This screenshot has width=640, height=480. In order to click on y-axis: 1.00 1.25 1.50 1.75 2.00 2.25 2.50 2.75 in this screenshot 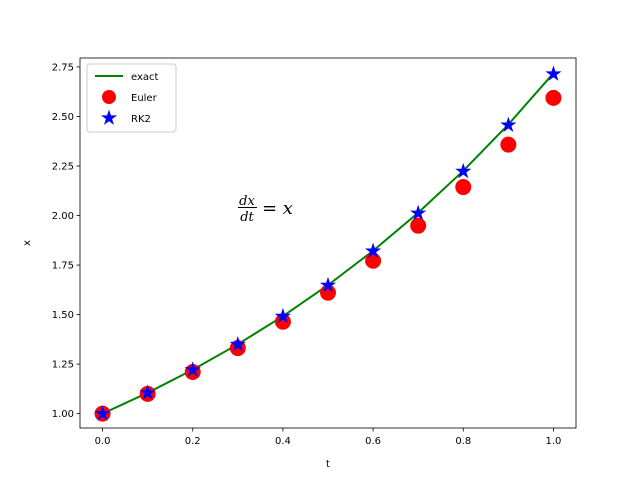, I will do `click(66, 241)`.